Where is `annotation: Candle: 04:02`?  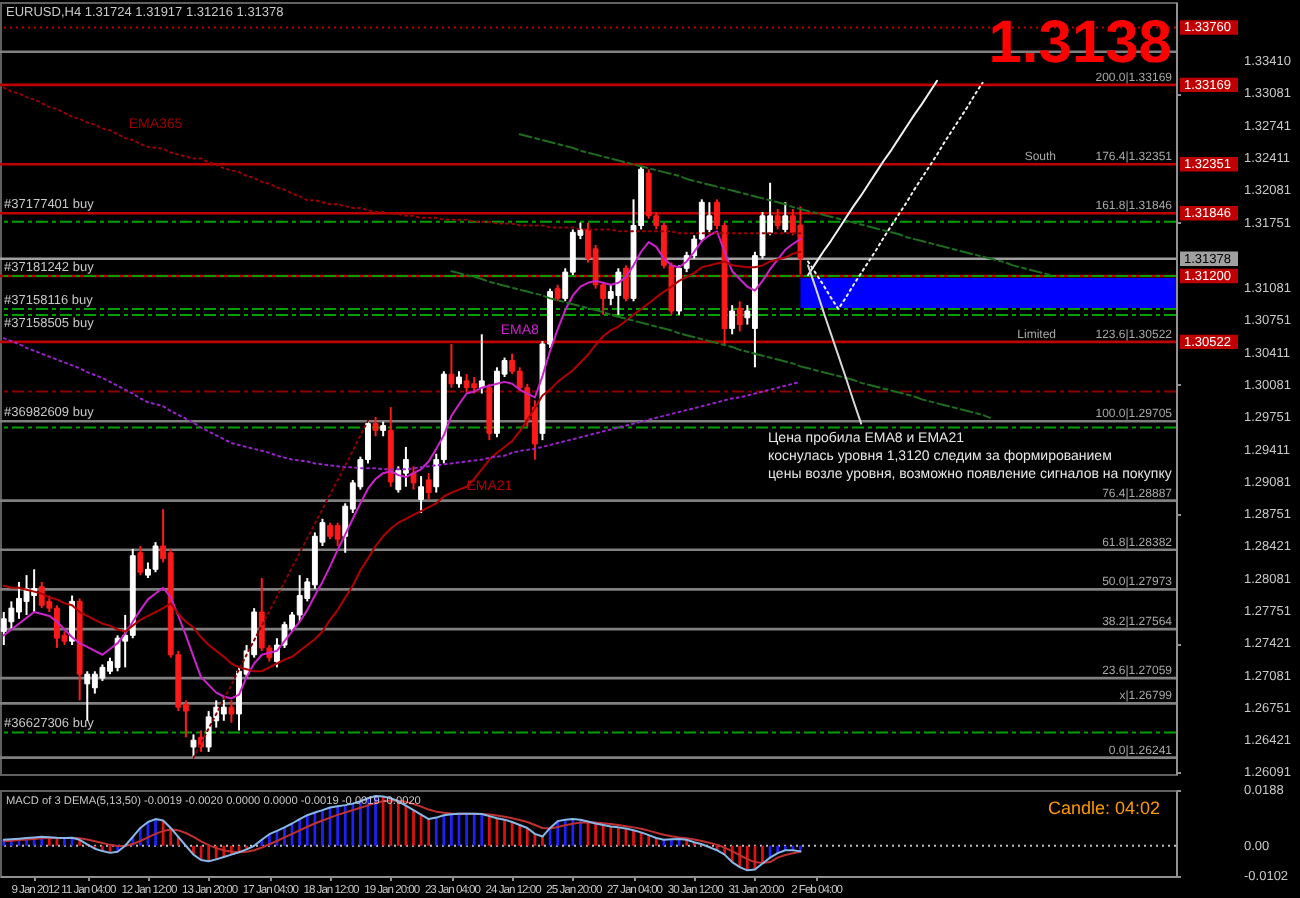 annotation: Candle: 04:02 is located at coordinates (1103, 808).